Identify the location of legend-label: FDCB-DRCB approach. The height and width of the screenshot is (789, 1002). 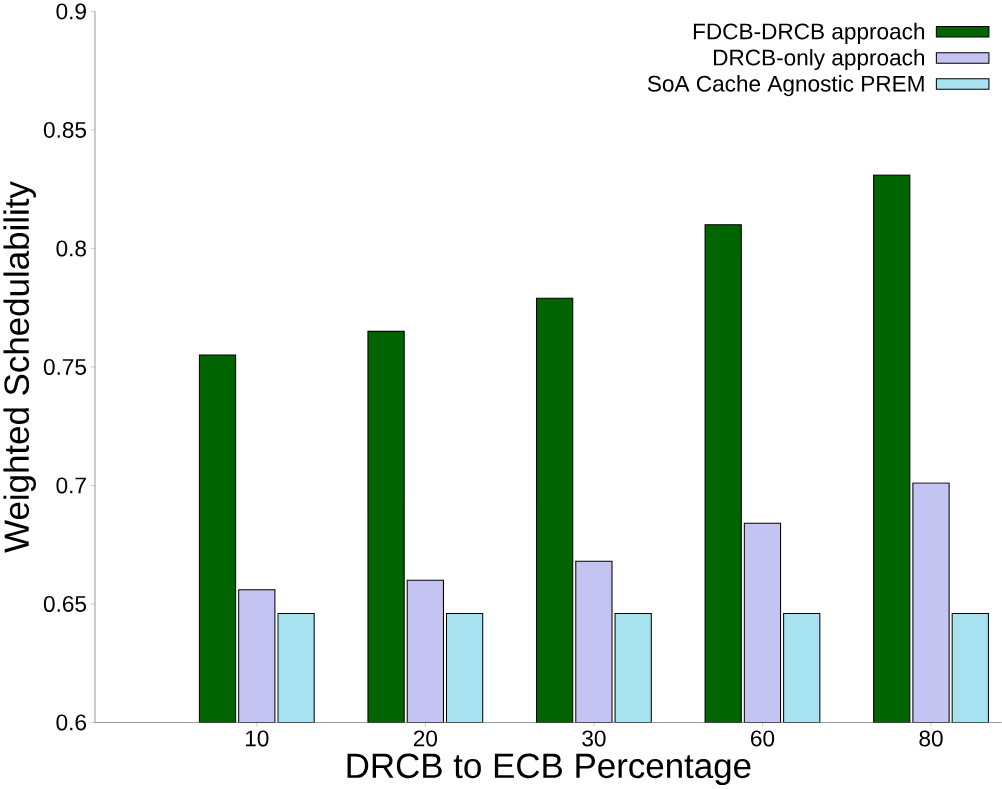
(809, 34).